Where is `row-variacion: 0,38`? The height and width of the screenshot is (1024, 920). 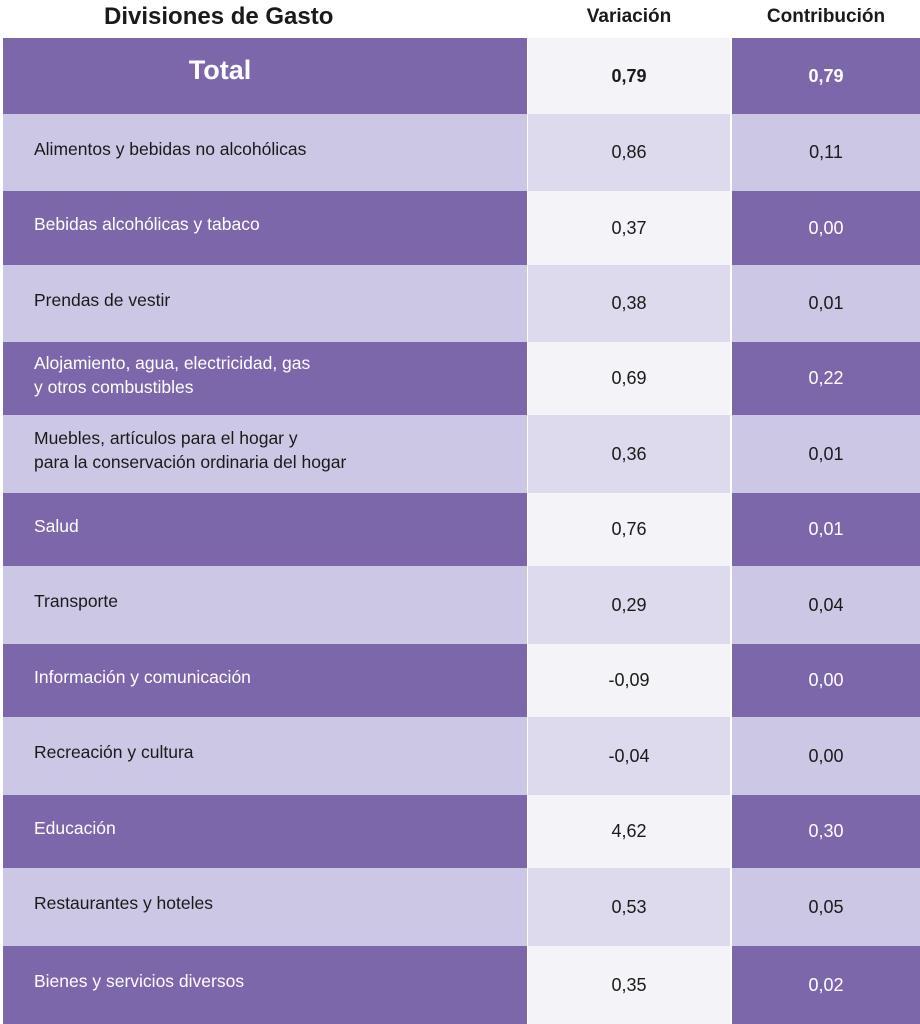
row-variacion: 0,38 is located at coordinates (629, 303).